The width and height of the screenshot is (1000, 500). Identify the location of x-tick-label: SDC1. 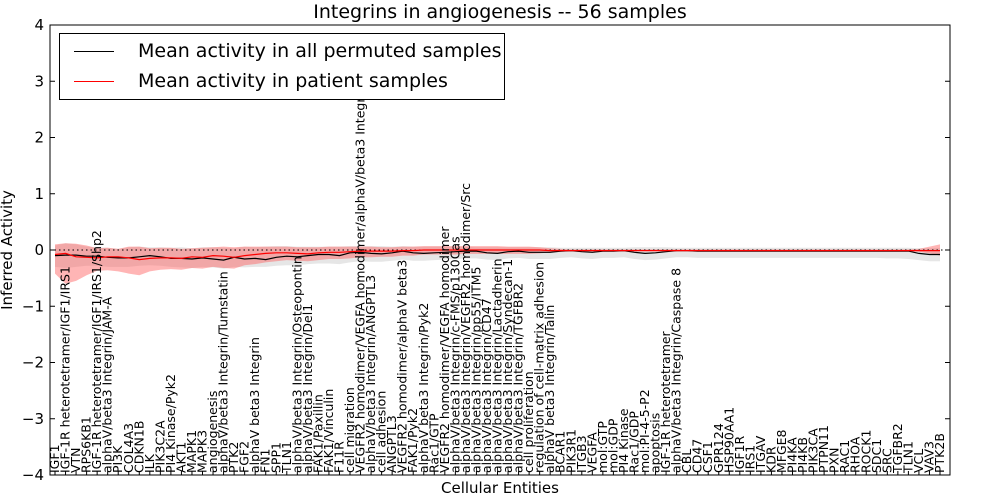
(876, 456).